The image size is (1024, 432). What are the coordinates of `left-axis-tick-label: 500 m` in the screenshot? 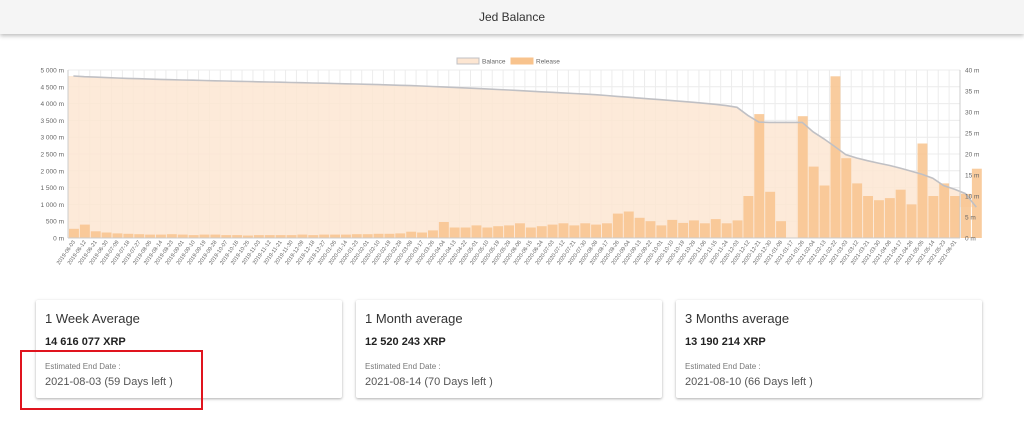 It's located at (55, 222).